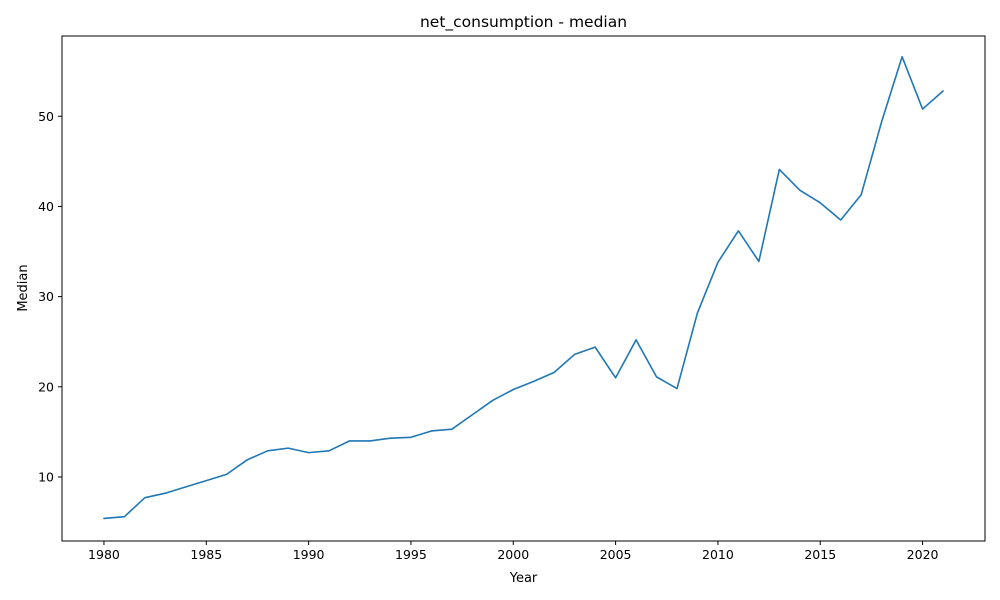 The image size is (1000, 600). What do you see at coordinates (523, 22) in the screenshot?
I see `chart-title: net_consumption - median` at bounding box center [523, 22].